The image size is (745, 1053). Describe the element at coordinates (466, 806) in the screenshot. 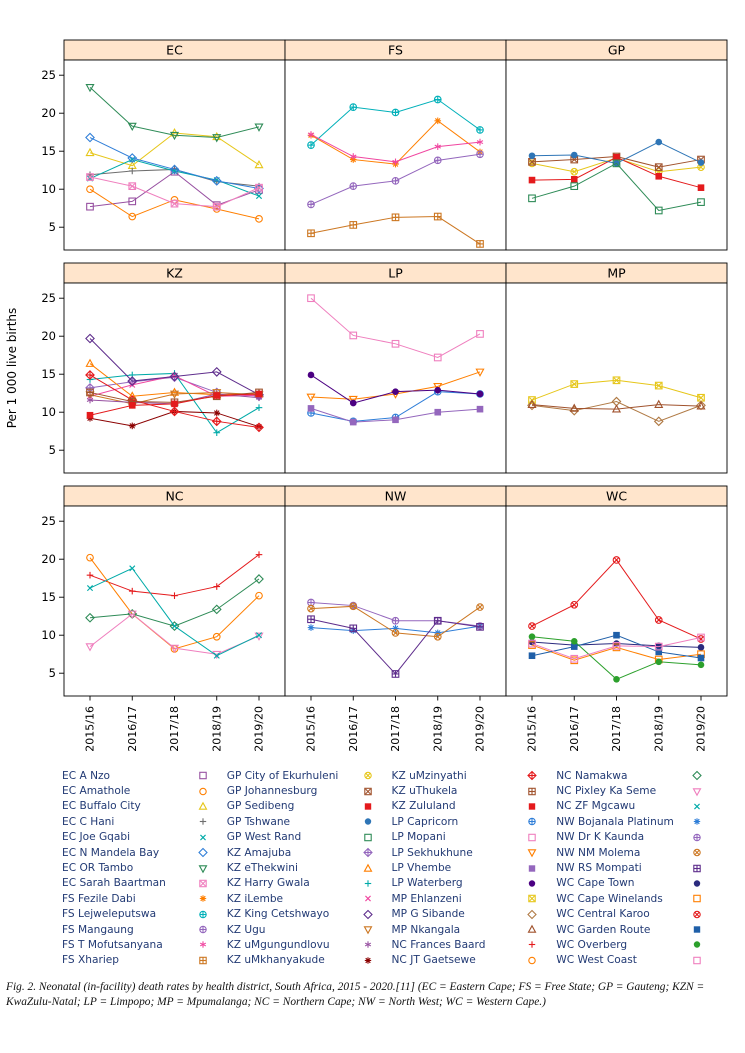

I see `legend-item: KZ Zululand` at that location.